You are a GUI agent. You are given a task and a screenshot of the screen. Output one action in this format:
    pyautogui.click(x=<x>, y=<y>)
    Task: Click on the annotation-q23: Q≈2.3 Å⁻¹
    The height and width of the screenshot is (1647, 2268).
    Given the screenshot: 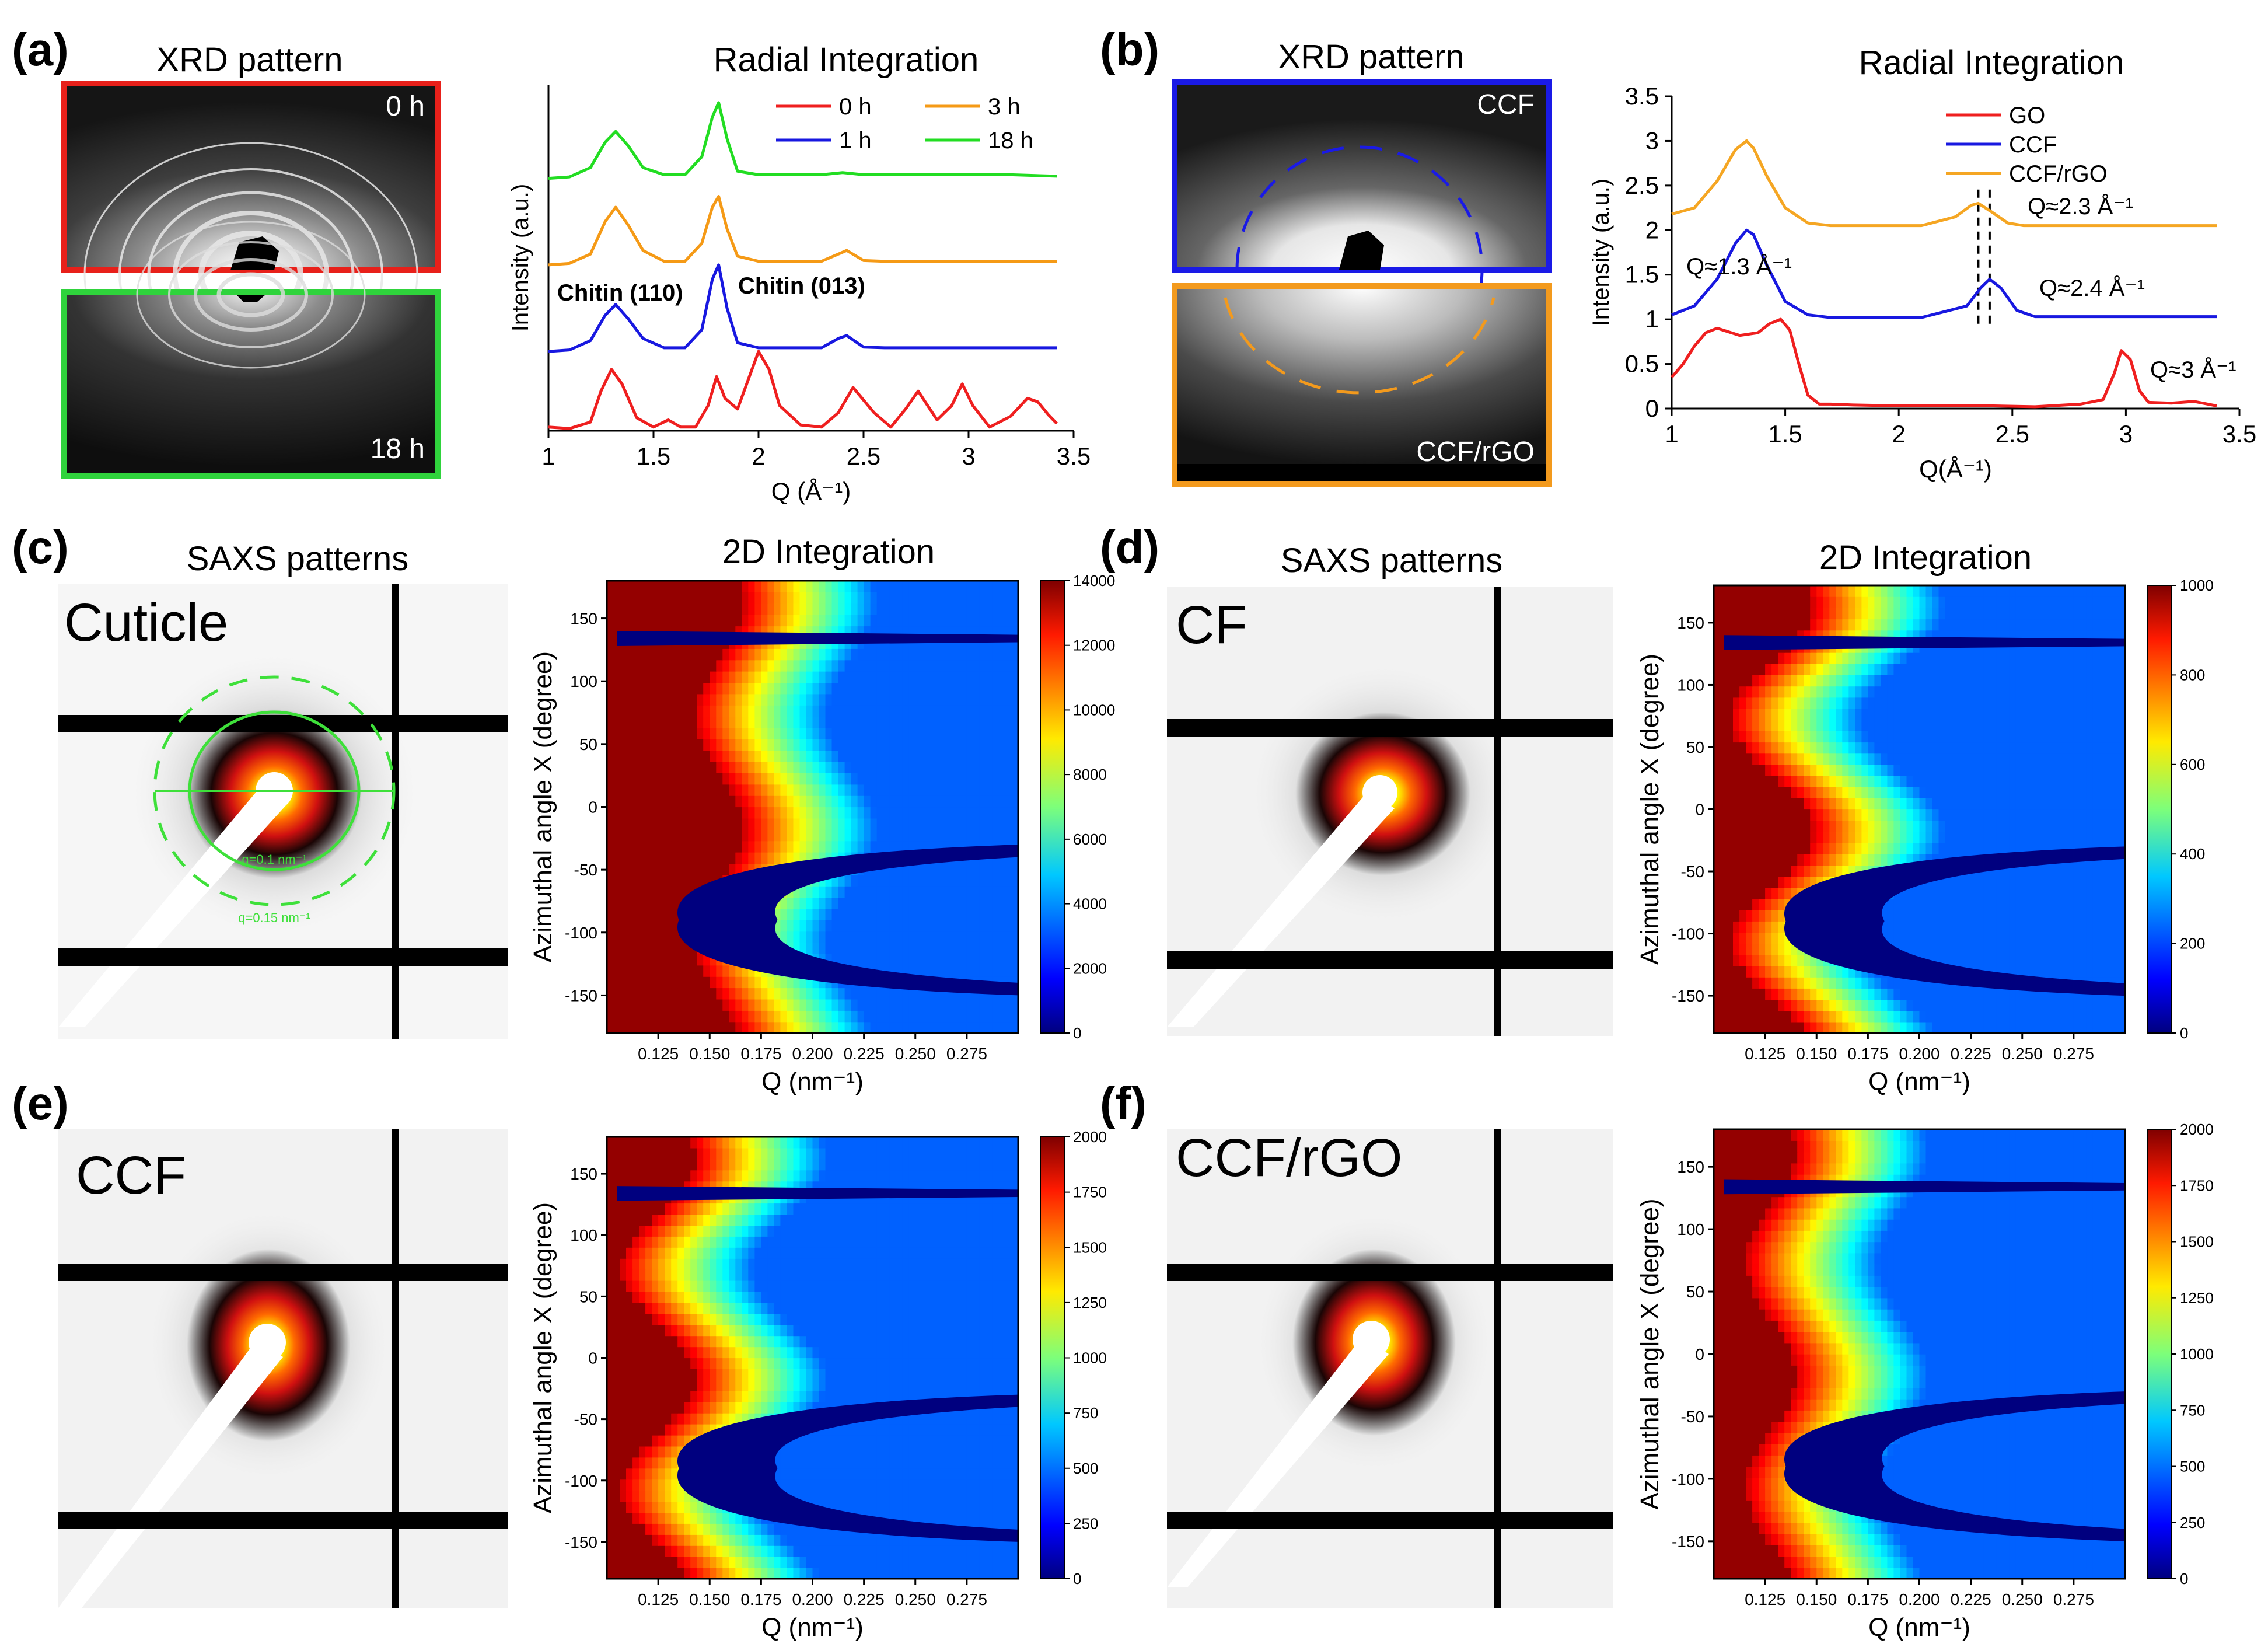 What is the action you would take?
    pyautogui.click(x=2080, y=206)
    